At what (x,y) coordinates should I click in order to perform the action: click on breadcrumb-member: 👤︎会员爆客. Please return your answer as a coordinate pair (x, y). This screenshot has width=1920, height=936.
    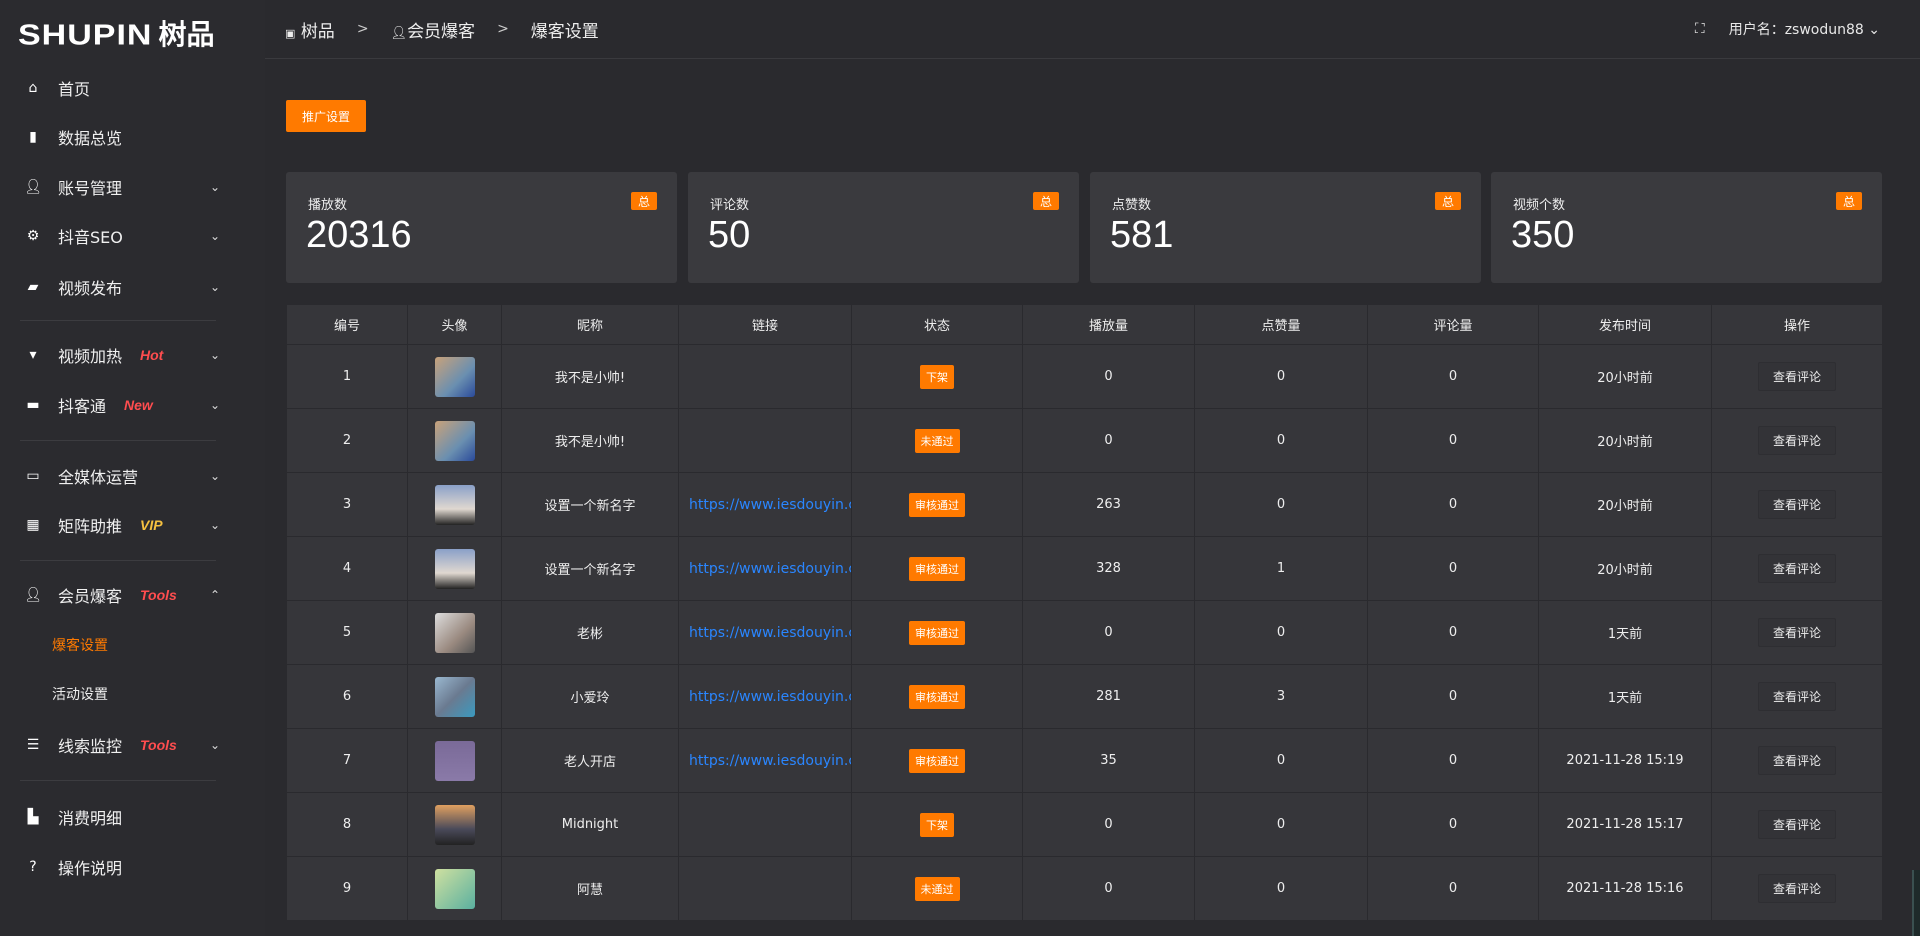
    Looking at the image, I should click on (433, 31).